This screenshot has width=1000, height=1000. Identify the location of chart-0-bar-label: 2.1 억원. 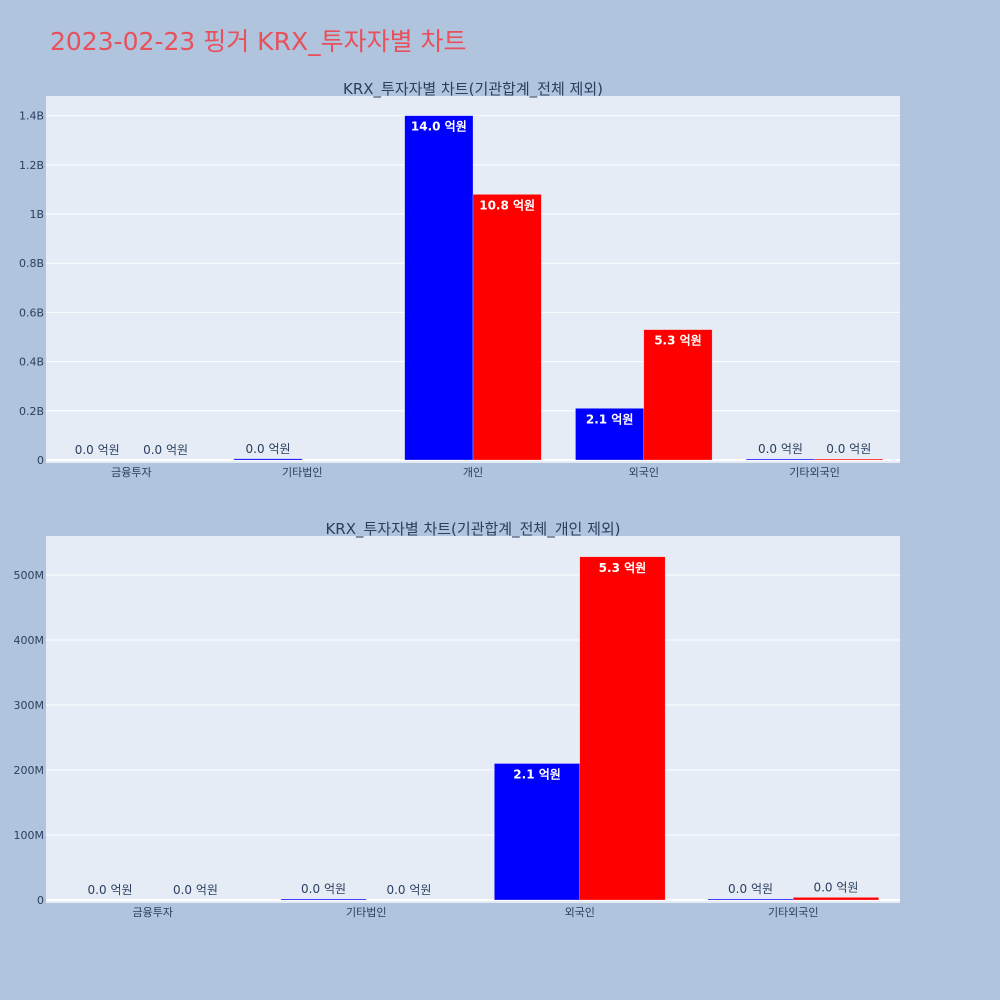
(610, 419).